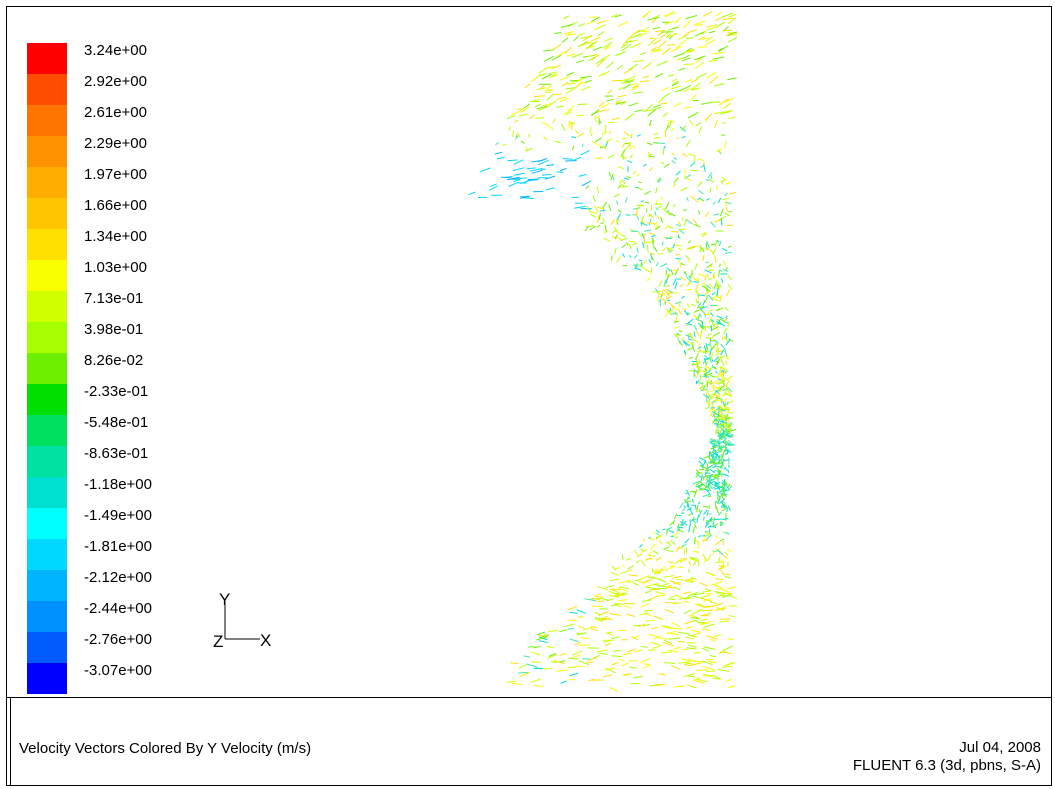 The image size is (1055, 789). Describe the element at coordinates (218, 641) in the screenshot. I see `z-axis-label: Z` at that location.